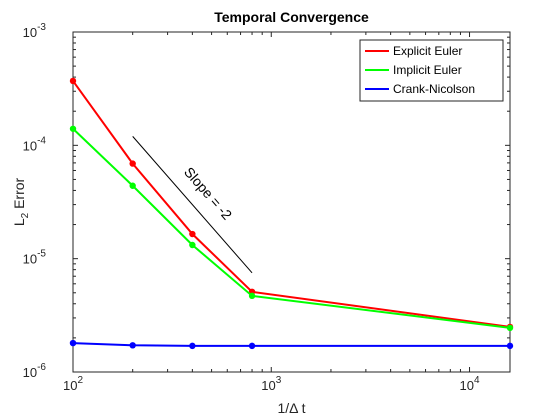 This screenshot has height=420, width=560. What do you see at coordinates (35, 31) in the screenshot?
I see `y-tick-label: 10⁻³` at bounding box center [35, 31].